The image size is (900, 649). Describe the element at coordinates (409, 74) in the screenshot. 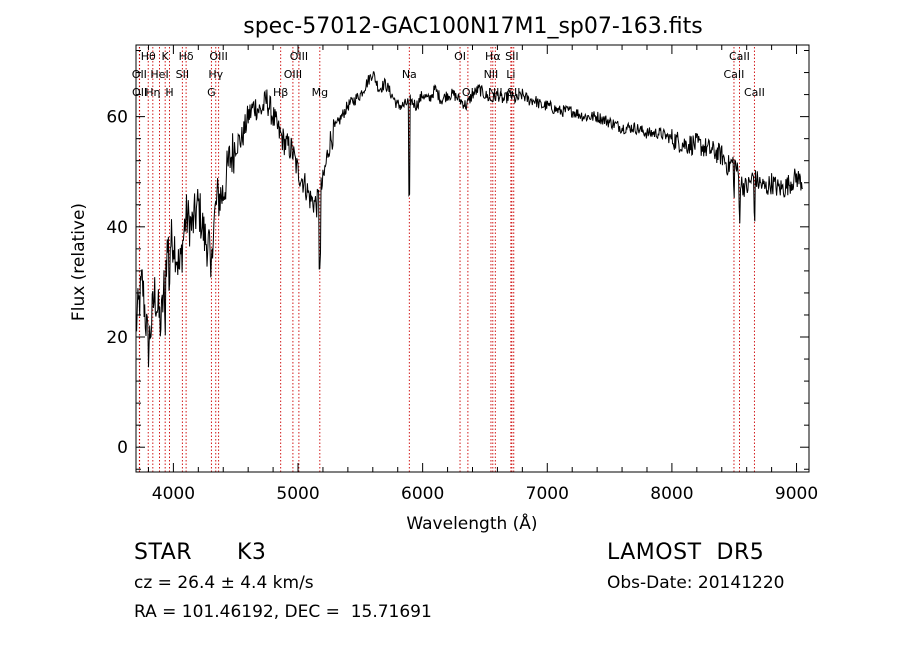

I see `spectral-line-label: Na` at that location.